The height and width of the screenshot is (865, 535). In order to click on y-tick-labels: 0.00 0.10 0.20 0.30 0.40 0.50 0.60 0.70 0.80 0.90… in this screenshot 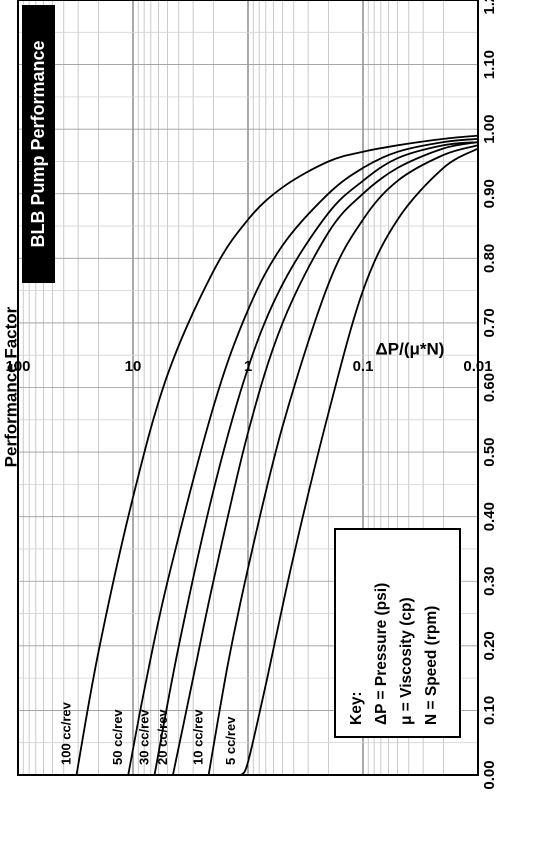, I will do `click(489, 395)`.